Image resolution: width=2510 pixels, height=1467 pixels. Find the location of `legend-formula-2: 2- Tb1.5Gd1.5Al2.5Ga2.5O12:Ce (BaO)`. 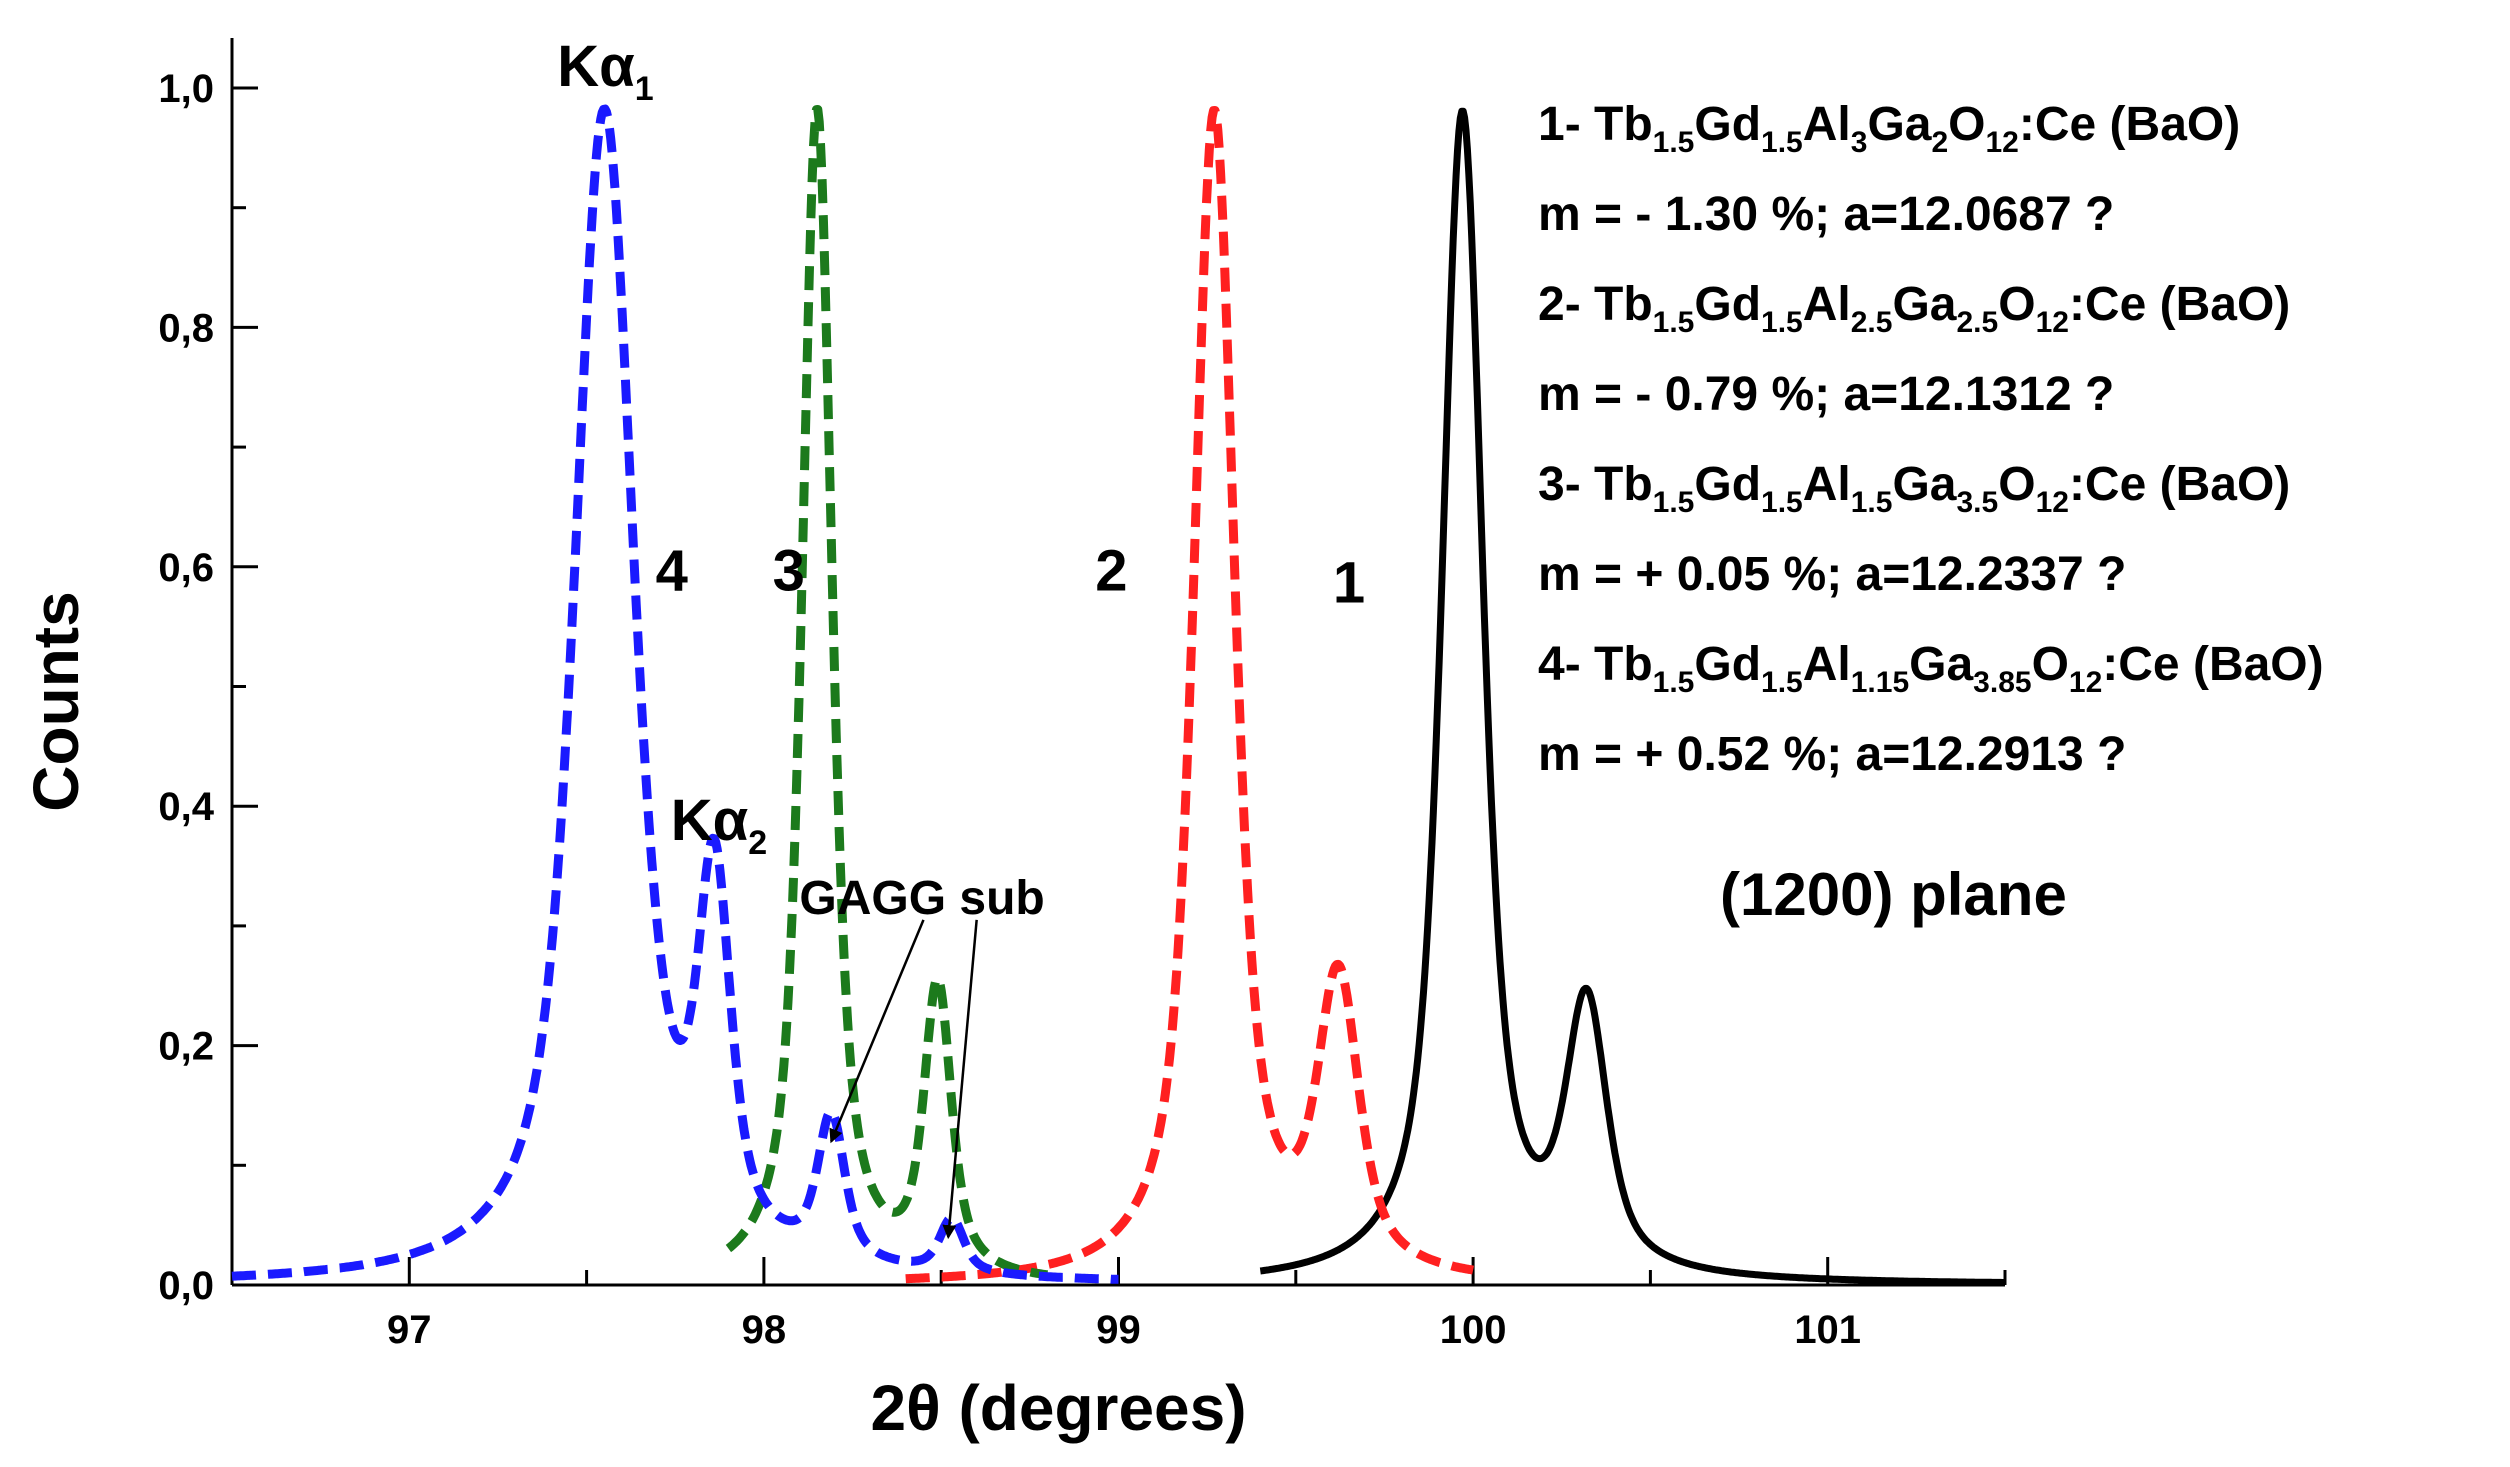

legend-formula-2: 2- Tb1.5Gd1.5Al2.5Ga2.5O12:Ce (BaO) is located at coordinates (1914, 308).